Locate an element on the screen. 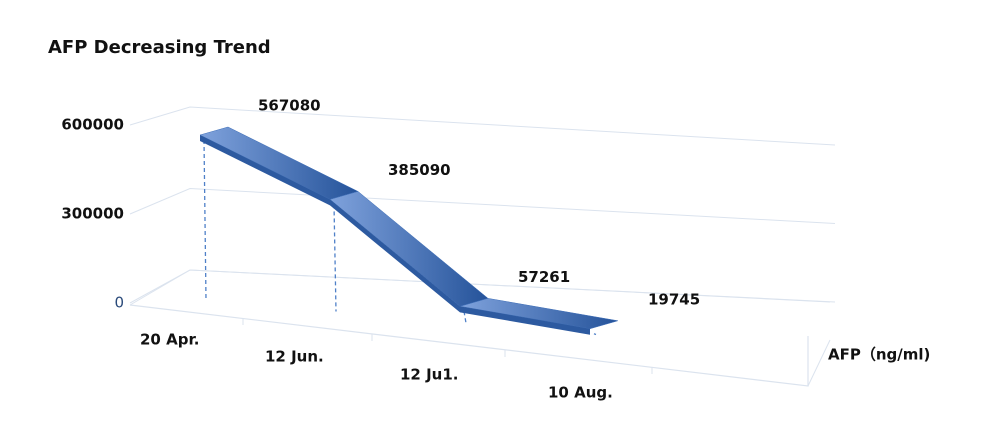  chart-title: AFP Decreasing Trend is located at coordinates (159, 47).